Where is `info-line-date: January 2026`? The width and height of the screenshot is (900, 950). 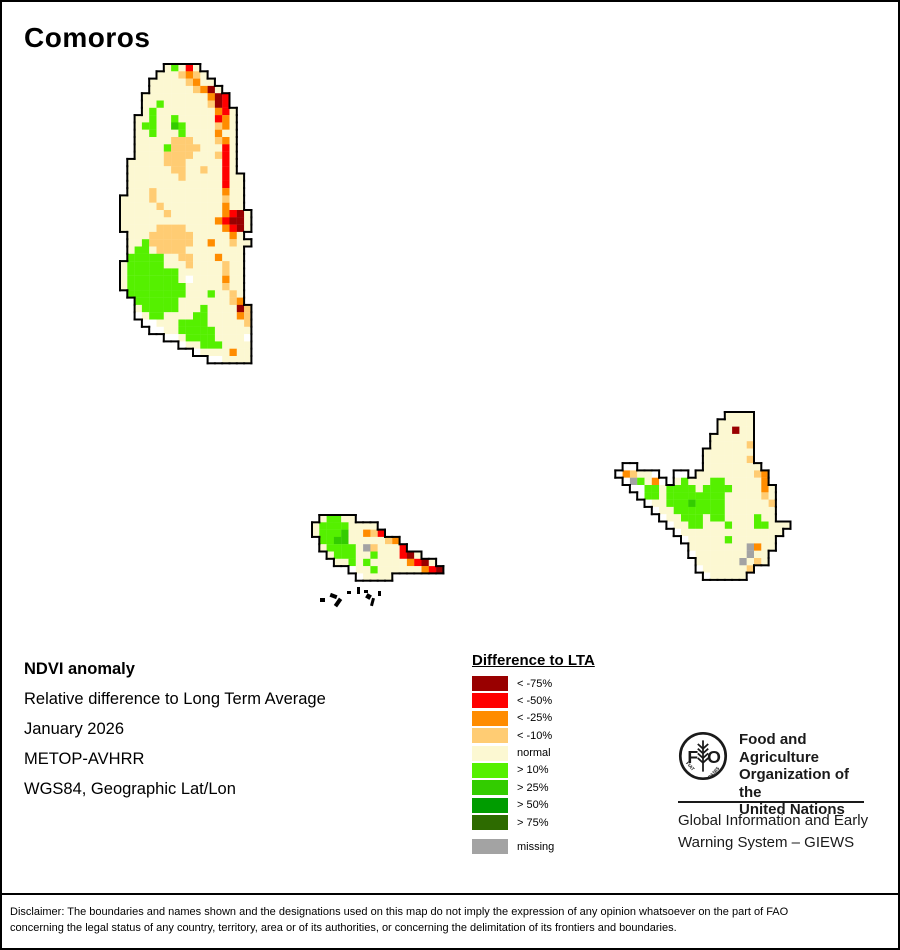
info-line-date: January 2026 is located at coordinates (74, 729).